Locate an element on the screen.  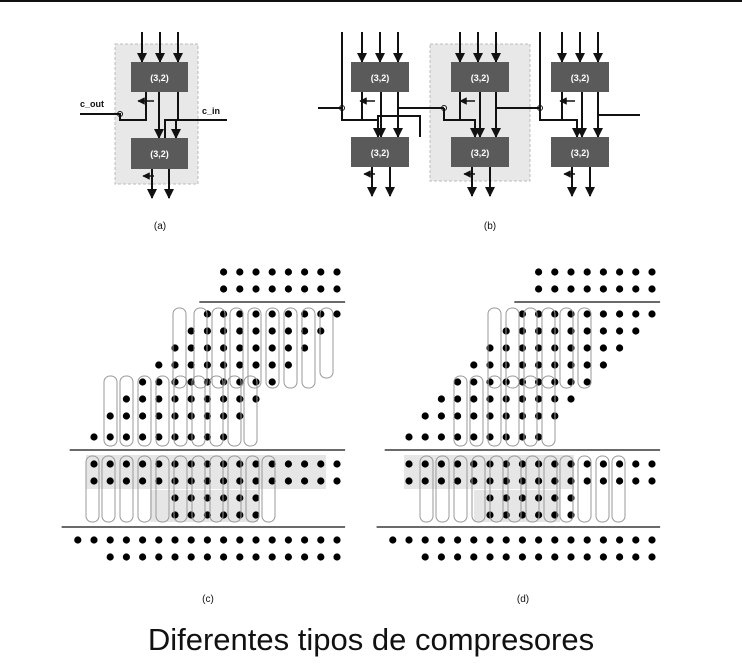
subfigure-a: (3,2) c_out c_in (3,2) (a) is located at coordinates (153, 132).